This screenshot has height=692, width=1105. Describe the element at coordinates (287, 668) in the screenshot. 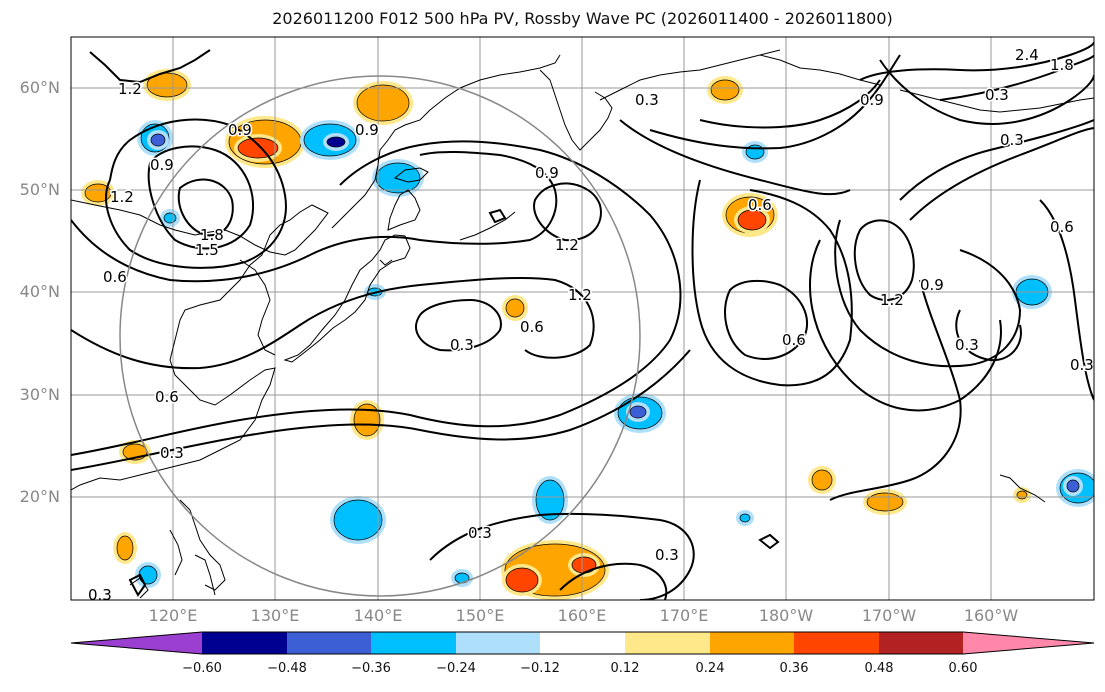

I see `colorbar-tick-label: −0.48` at that location.